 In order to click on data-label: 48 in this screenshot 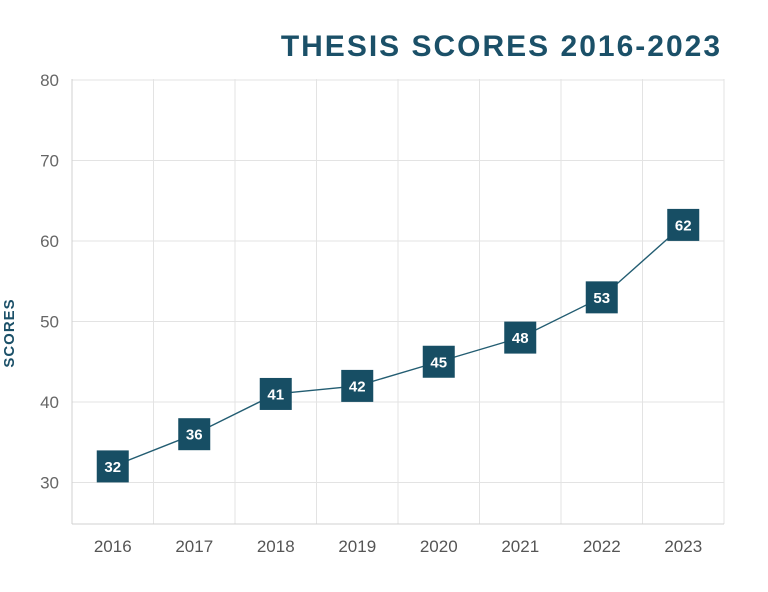, I will do `click(520, 338)`.